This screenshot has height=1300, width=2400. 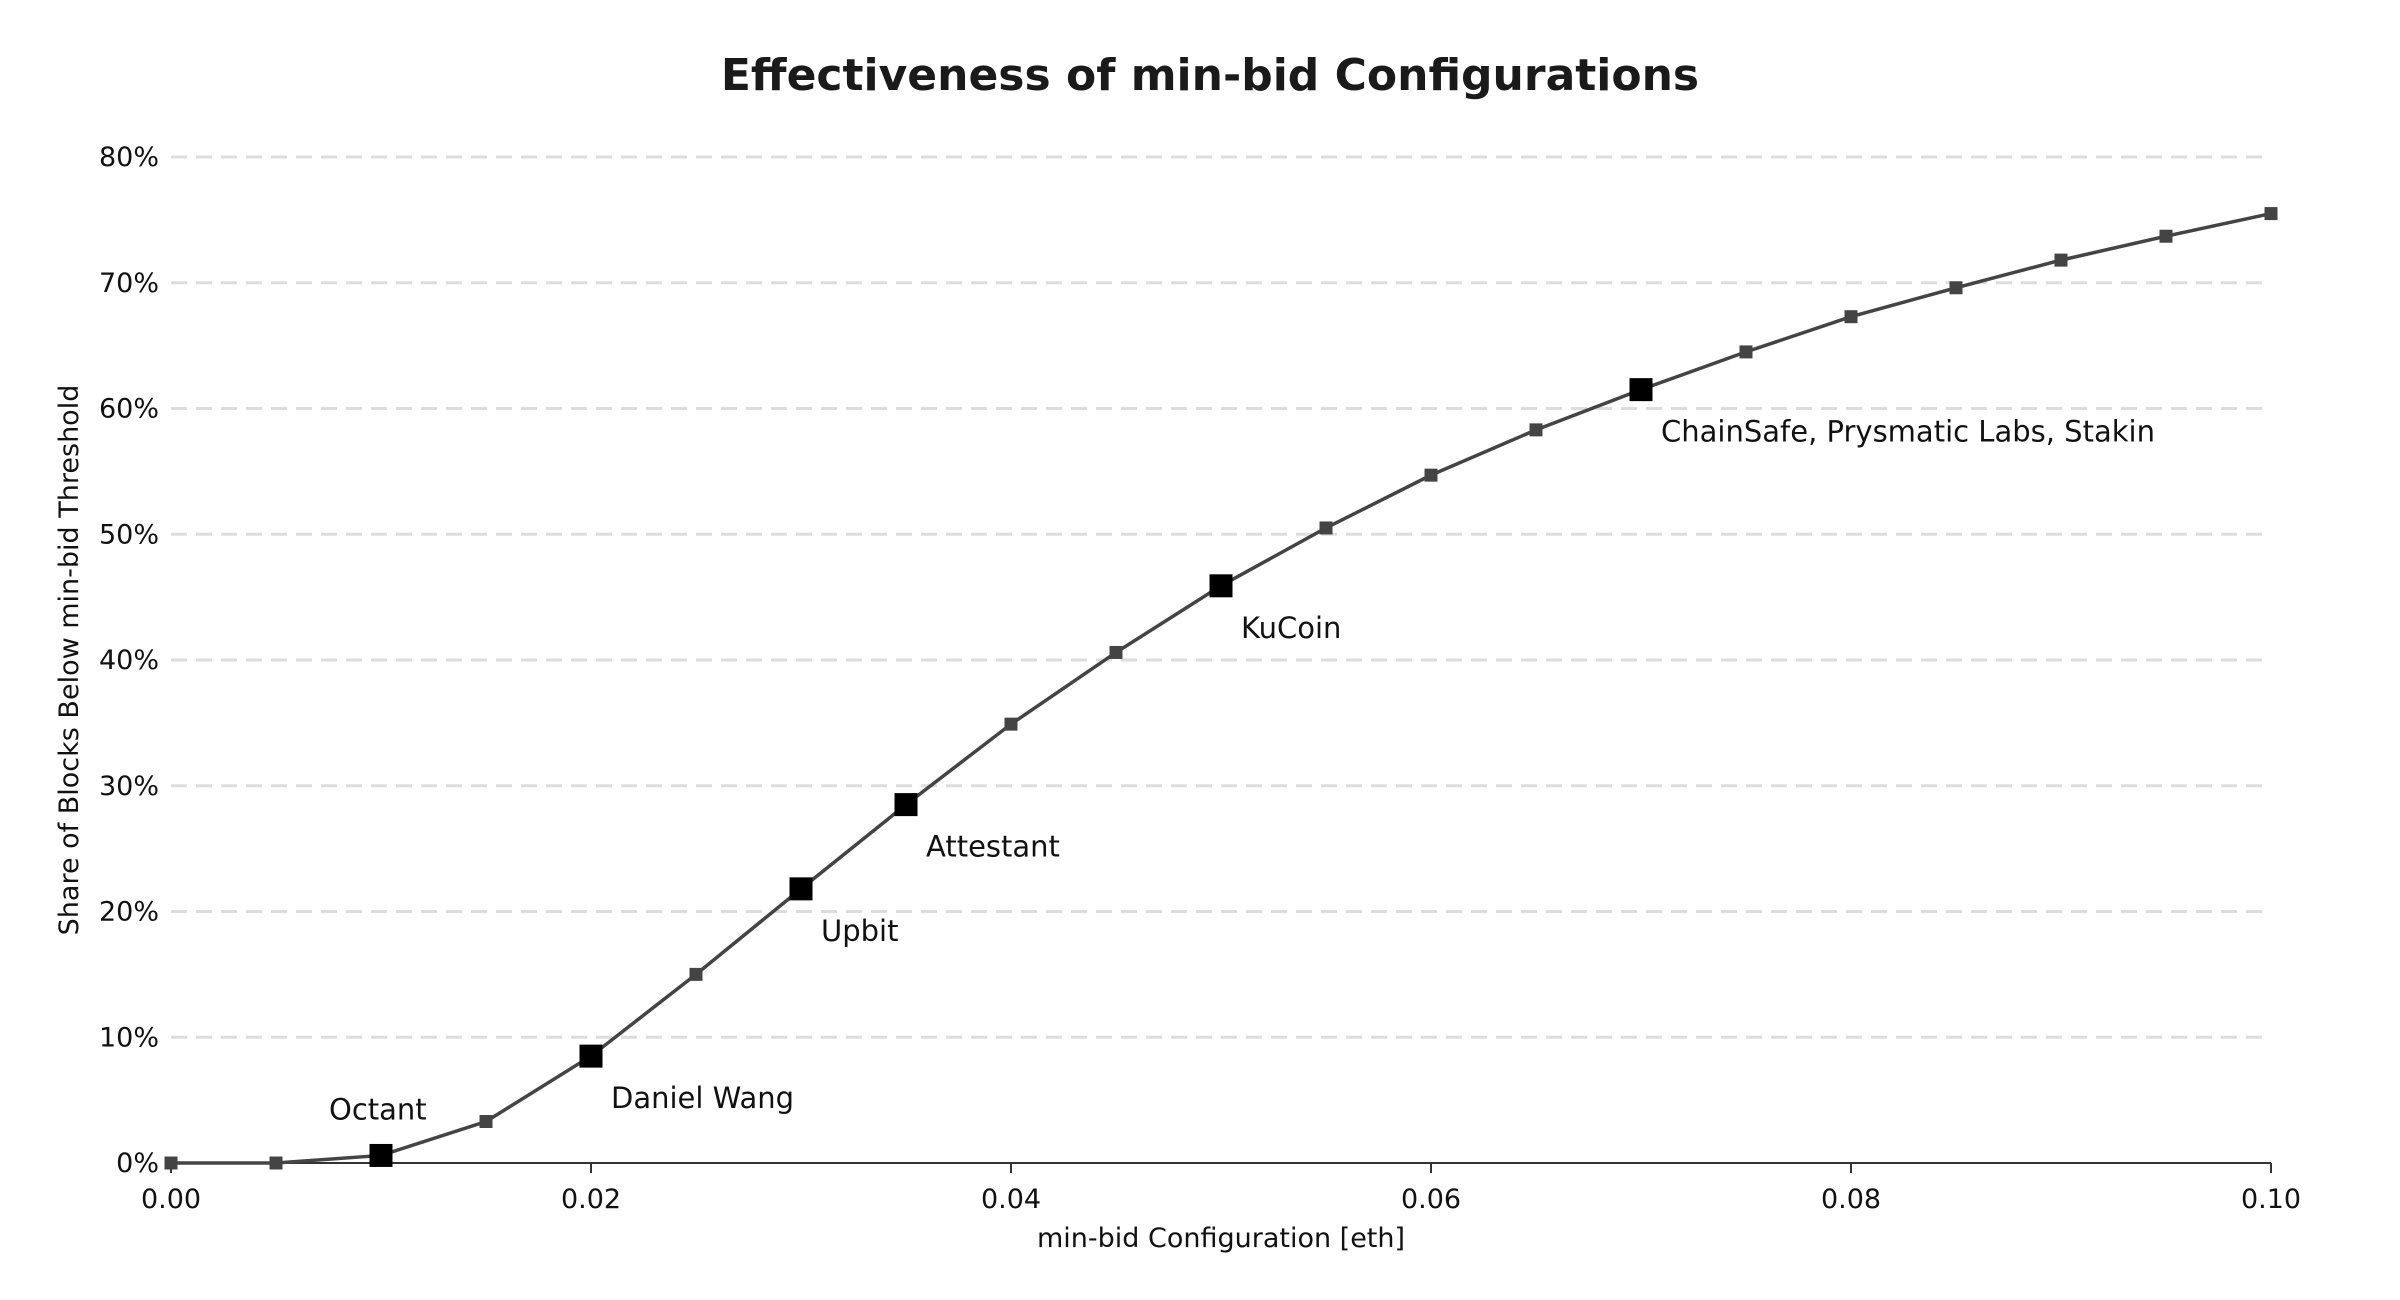 What do you see at coordinates (129, 786) in the screenshot?
I see `y-tick-label: 30%` at bounding box center [129, 786].